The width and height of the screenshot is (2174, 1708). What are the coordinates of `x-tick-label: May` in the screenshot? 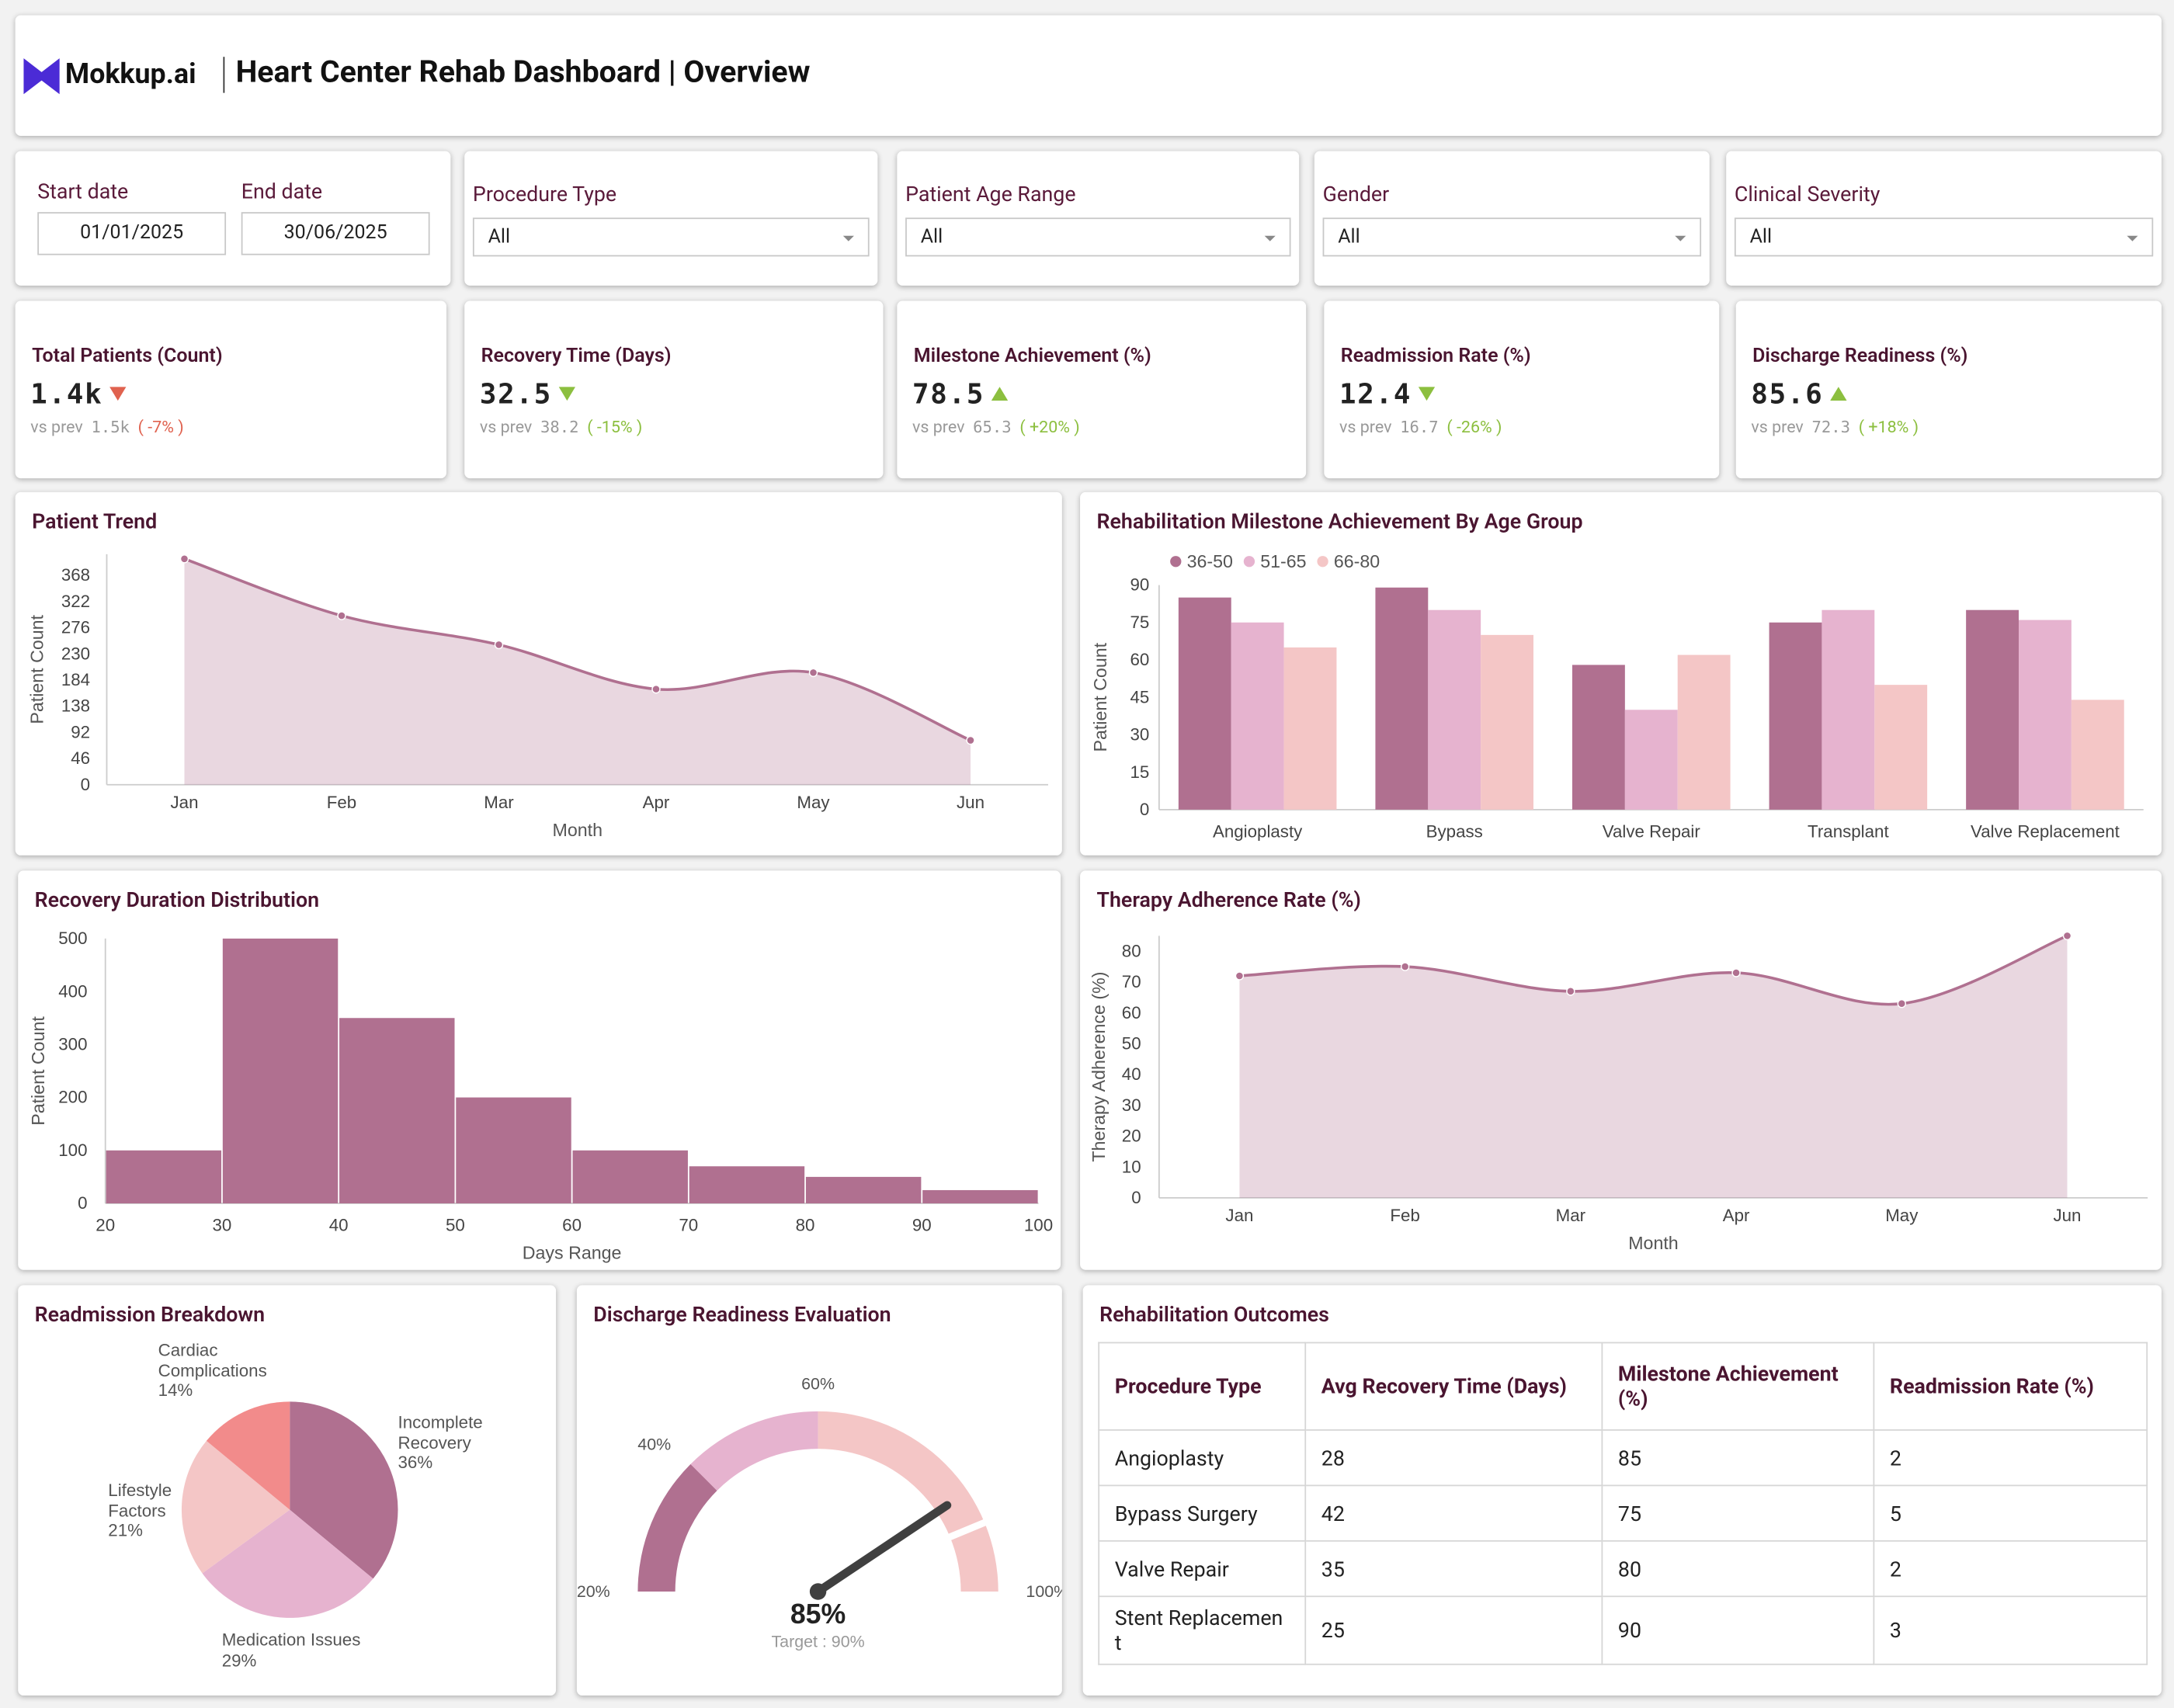 It's located at (814, 803).